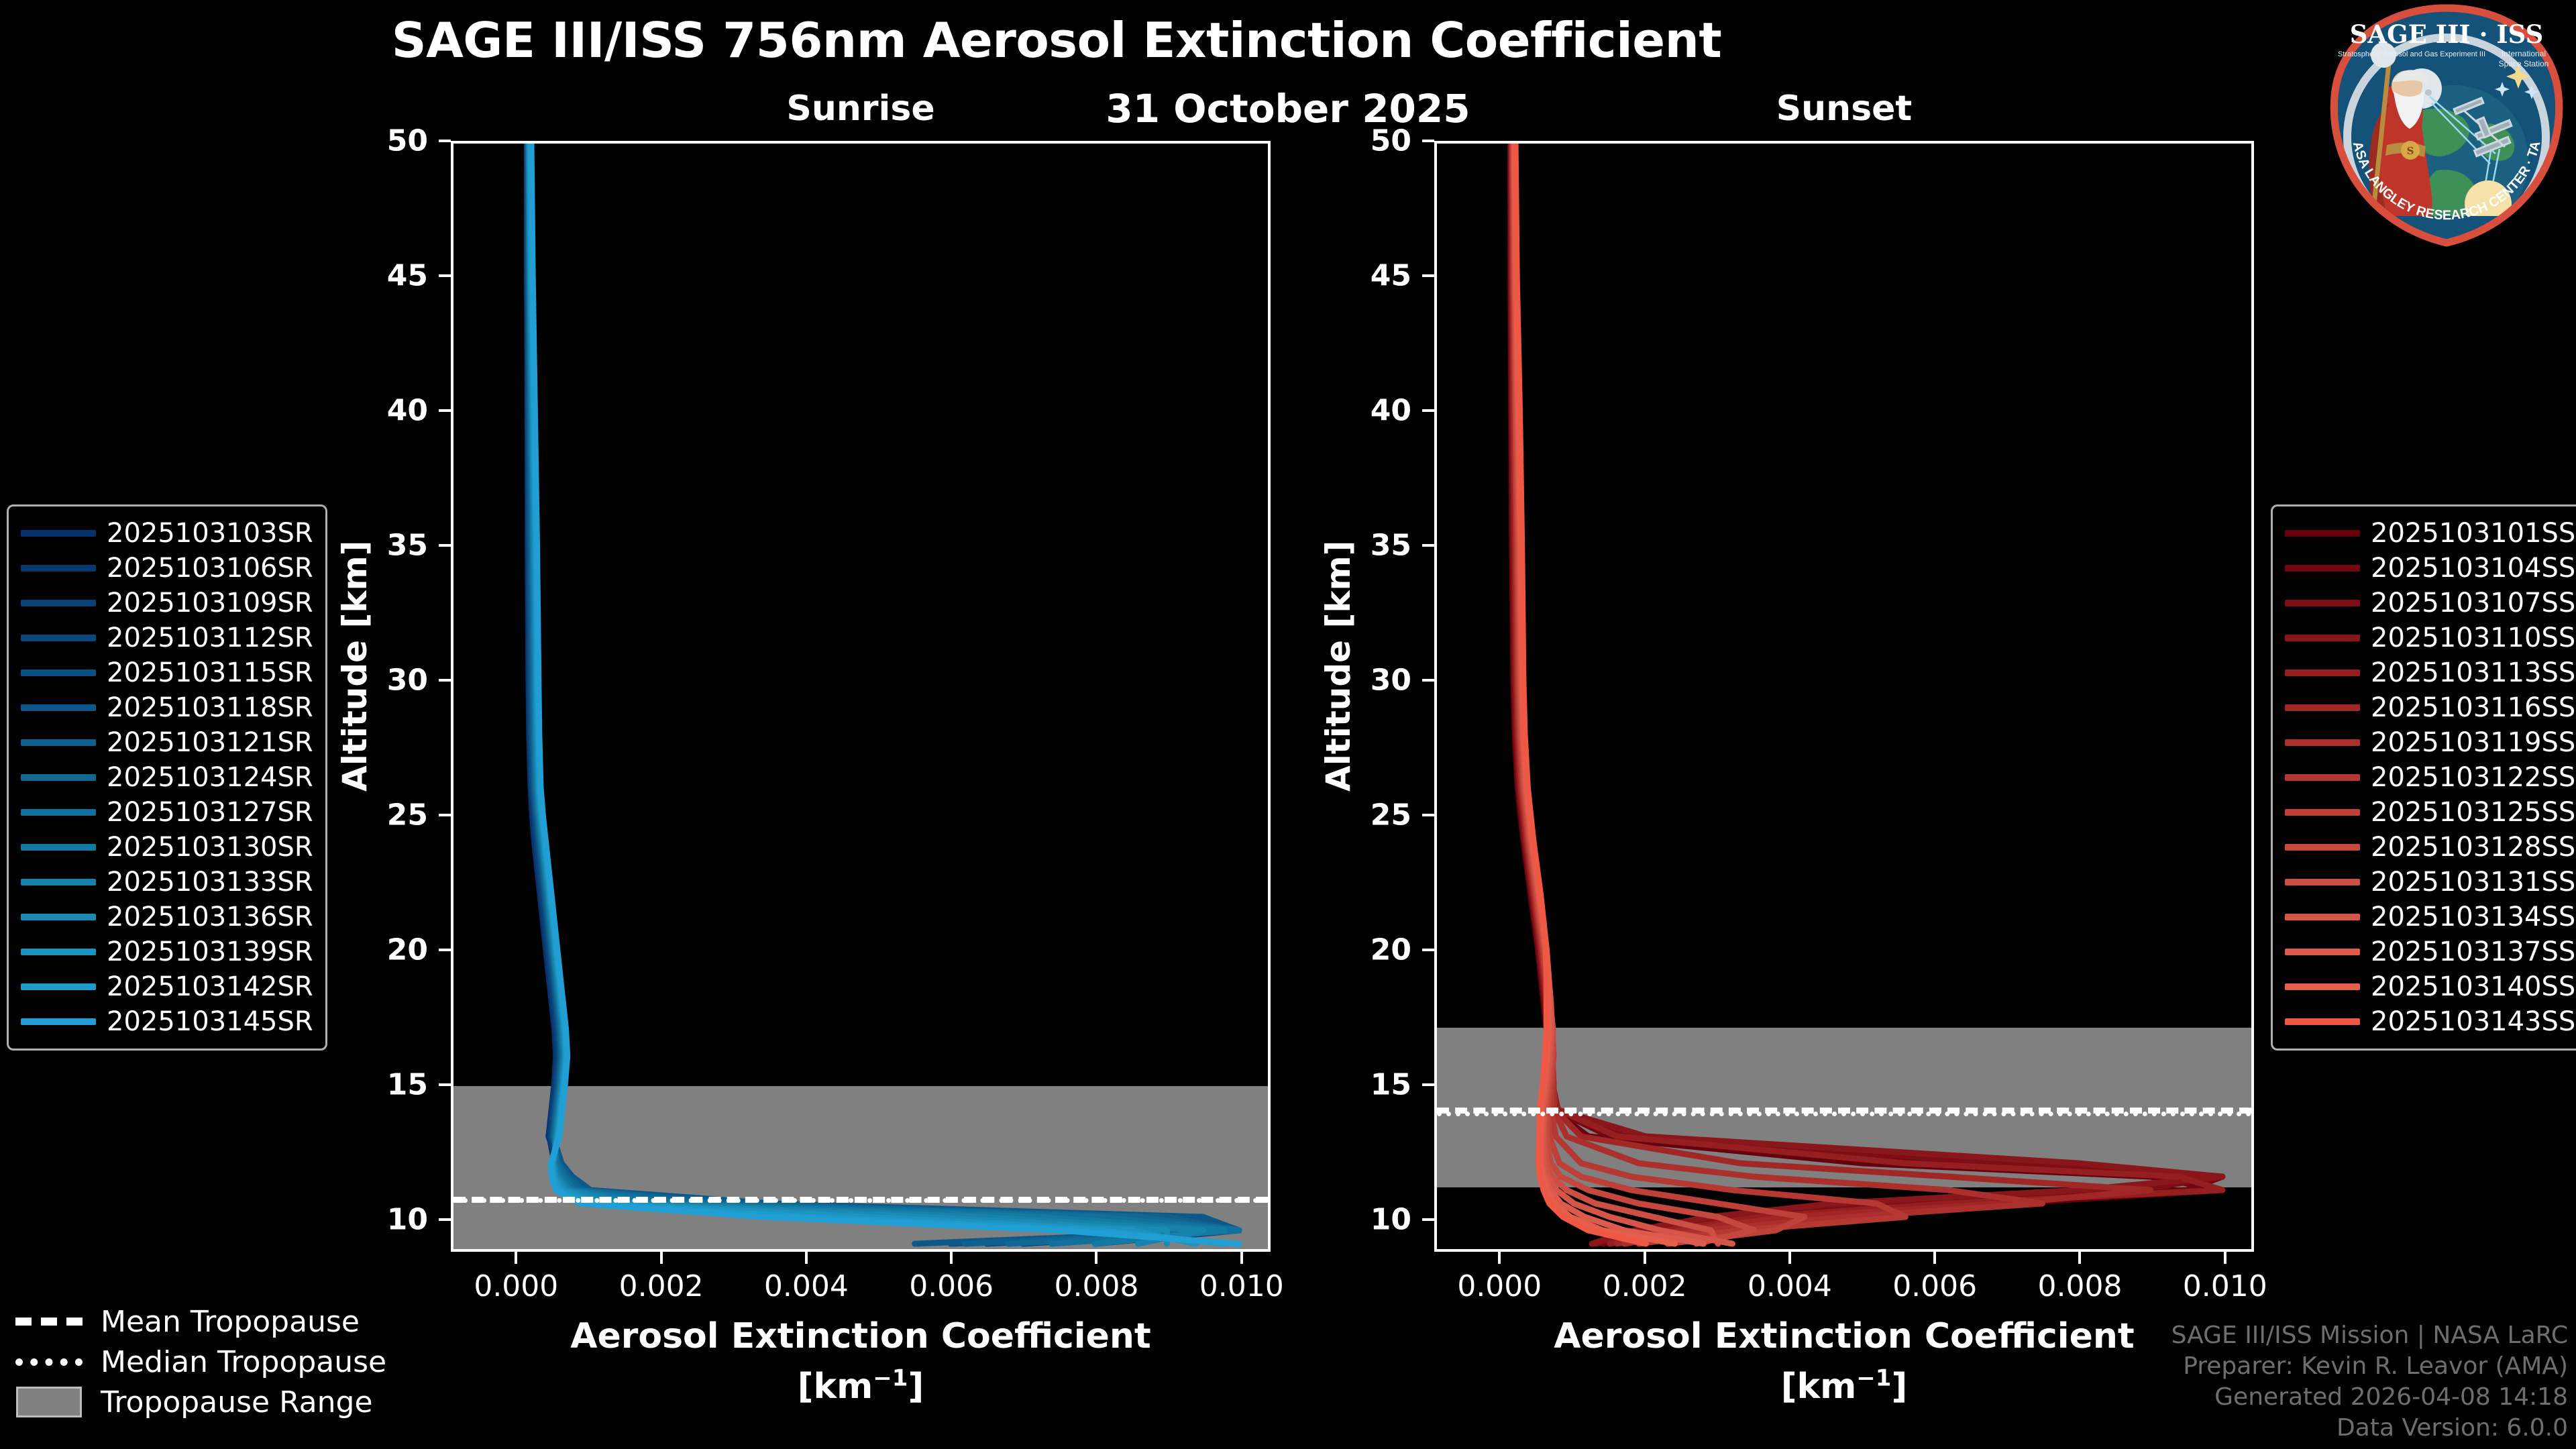 This screenshot has width=2576, height=1449. What do you see at coordinates (1844, 1113) in the screenshot?
I see `median-tropopause-line` at bounding box center [1844, 1113].